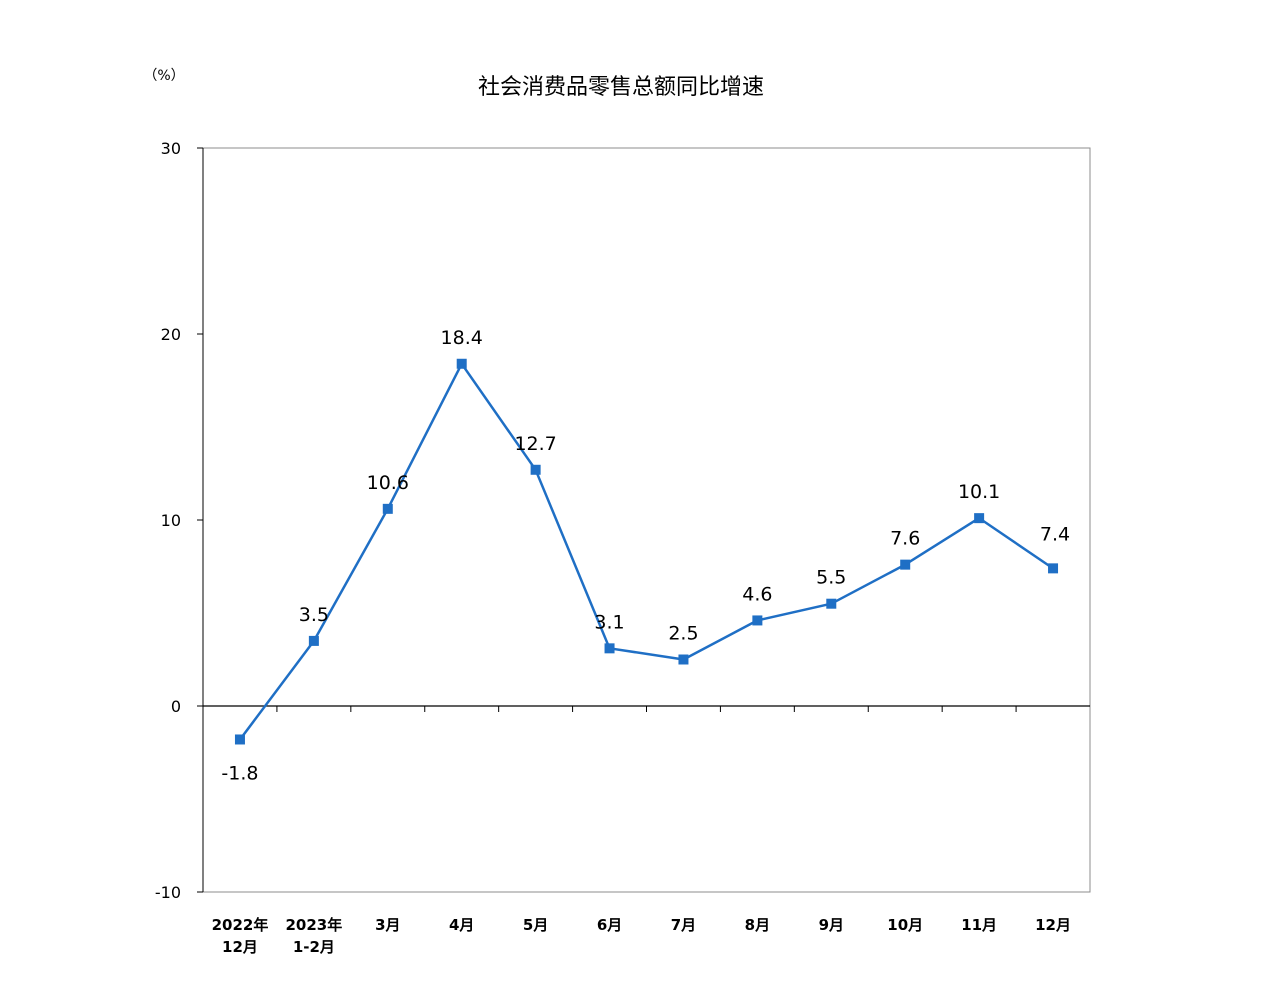 Image resolution: width=1269 pixels, height=1006 pixels. Describe the element at coordinates (905, 539) in the screenshot. I see `data-label: 7.6` at that location.